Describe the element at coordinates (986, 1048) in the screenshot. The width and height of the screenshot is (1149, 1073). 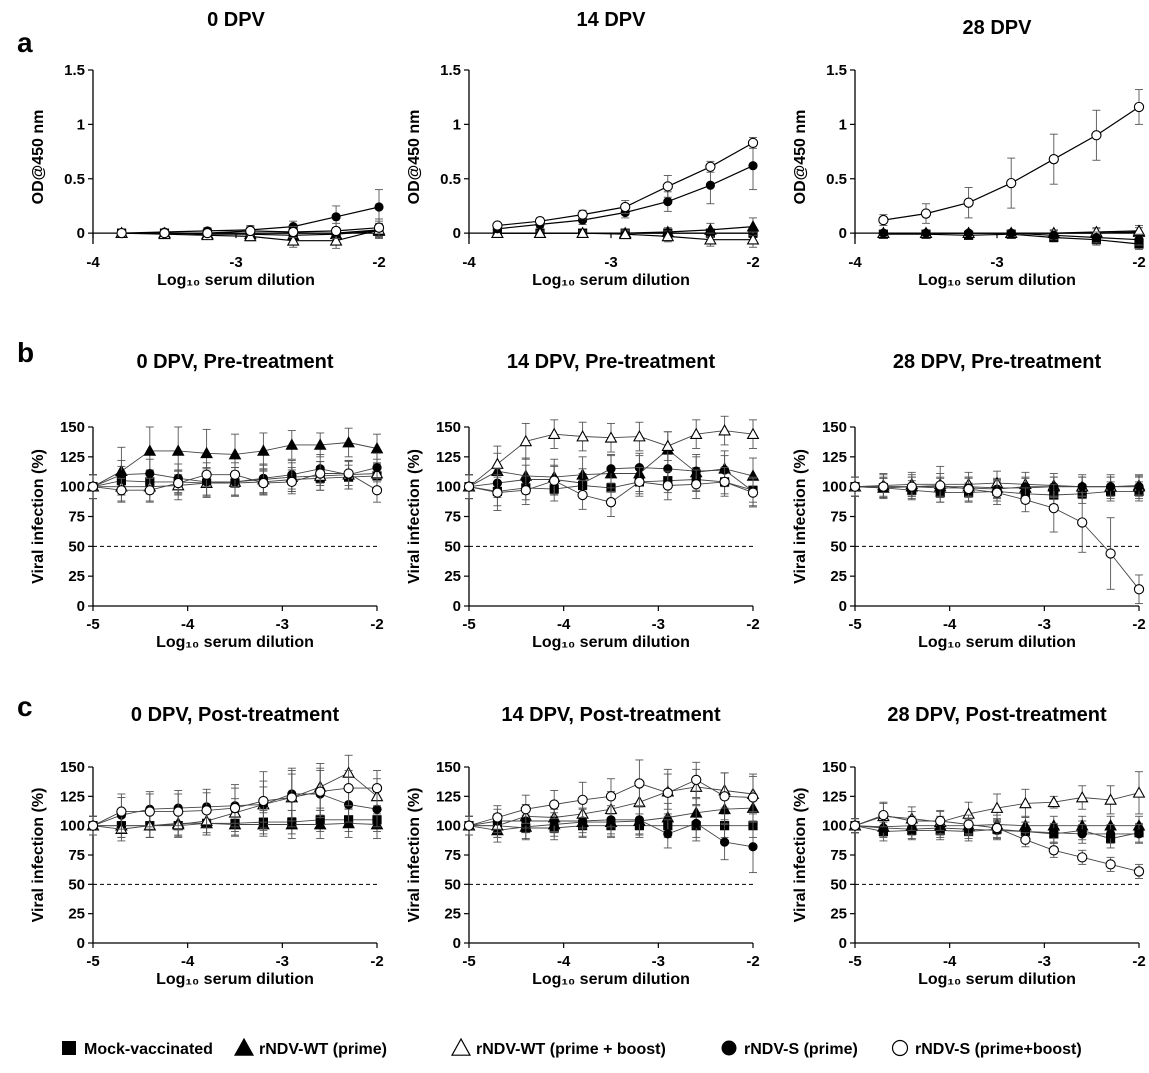
I see `legend-item: rNDV-S (prime+boost)` at that location.